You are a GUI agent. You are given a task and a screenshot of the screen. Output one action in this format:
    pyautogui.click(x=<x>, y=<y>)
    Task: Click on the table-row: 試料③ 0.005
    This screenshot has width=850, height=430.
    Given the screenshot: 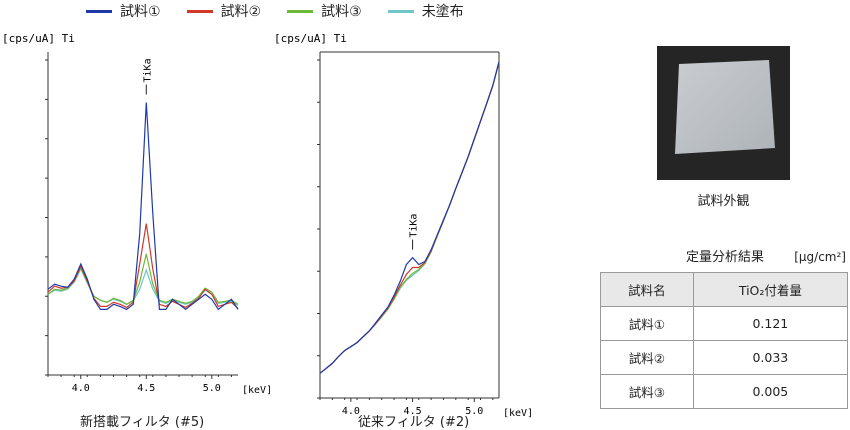 What is the action you would take?
    pyautogui.click(x=724, y=391)
    